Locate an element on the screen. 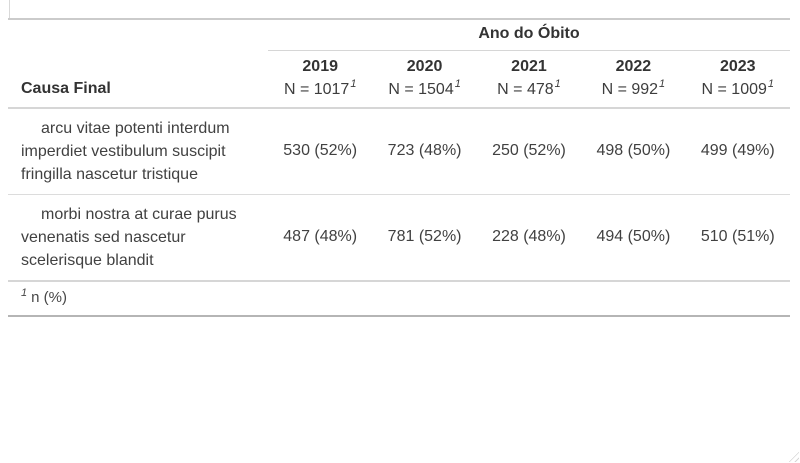 The width and height of the screenshot is (800, 463). cell-value: 781 (52%) is located at coordinates (424, 238).